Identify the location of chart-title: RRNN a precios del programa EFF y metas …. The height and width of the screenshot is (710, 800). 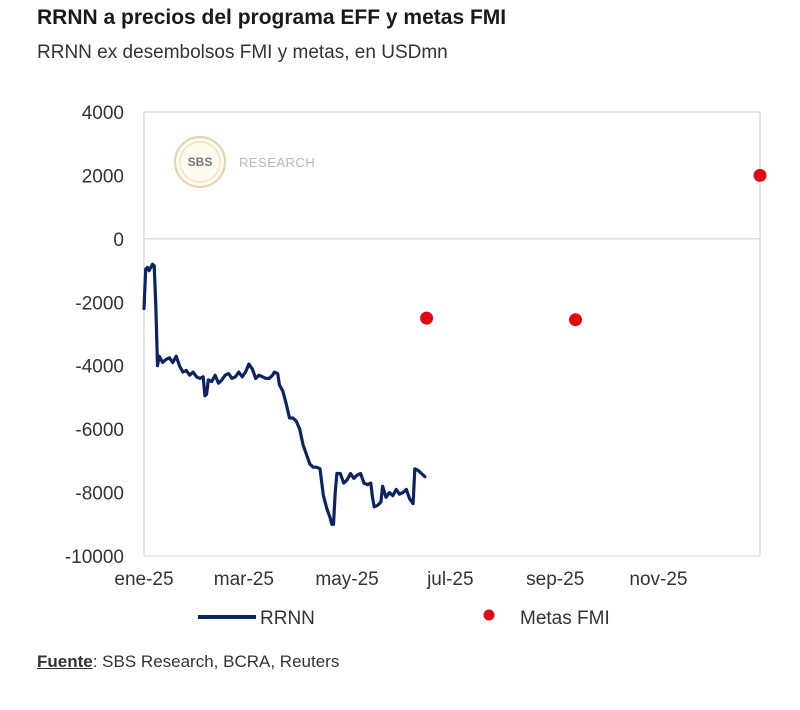
(272, 17).